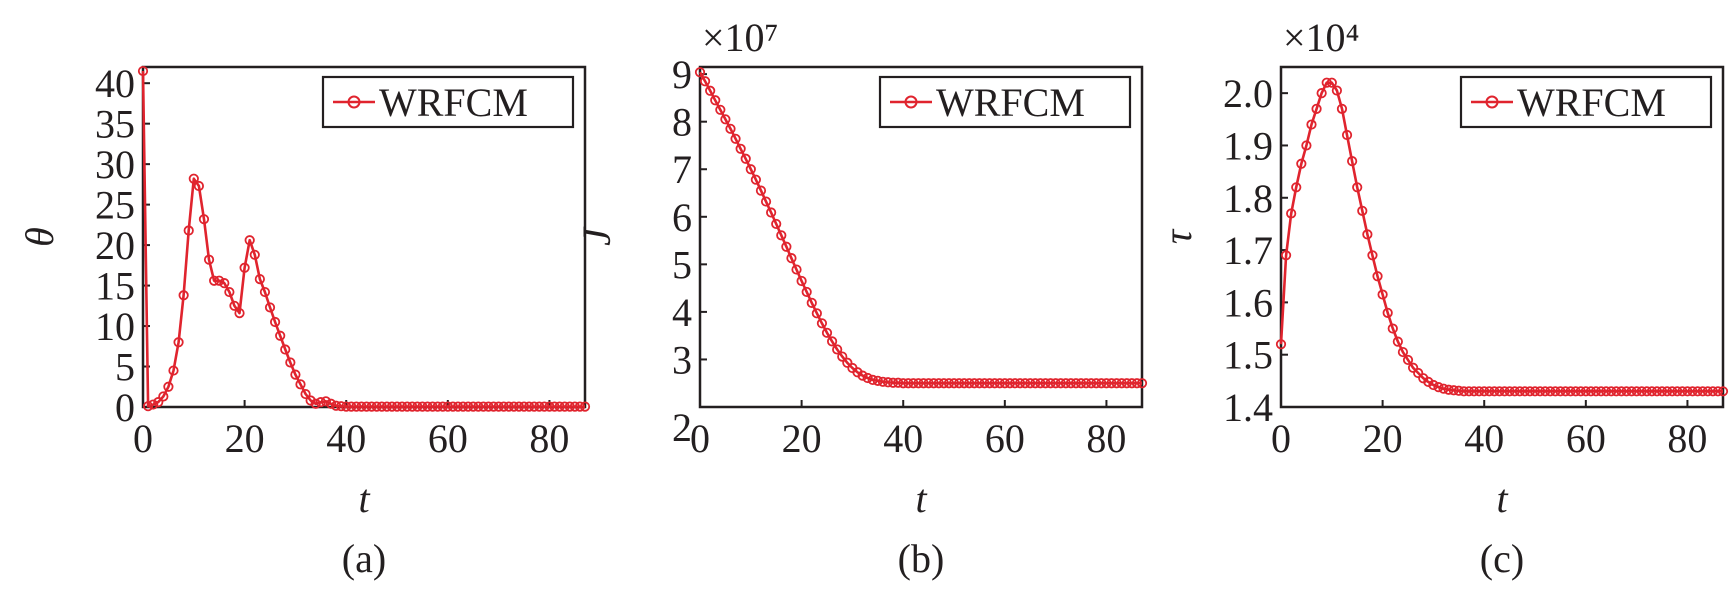 The height and width of the screenshot is (591, 1732). Describe the element at coordinates (1248, 198) in the screenshot. I see `y-tick-label: 1.8` at that location.